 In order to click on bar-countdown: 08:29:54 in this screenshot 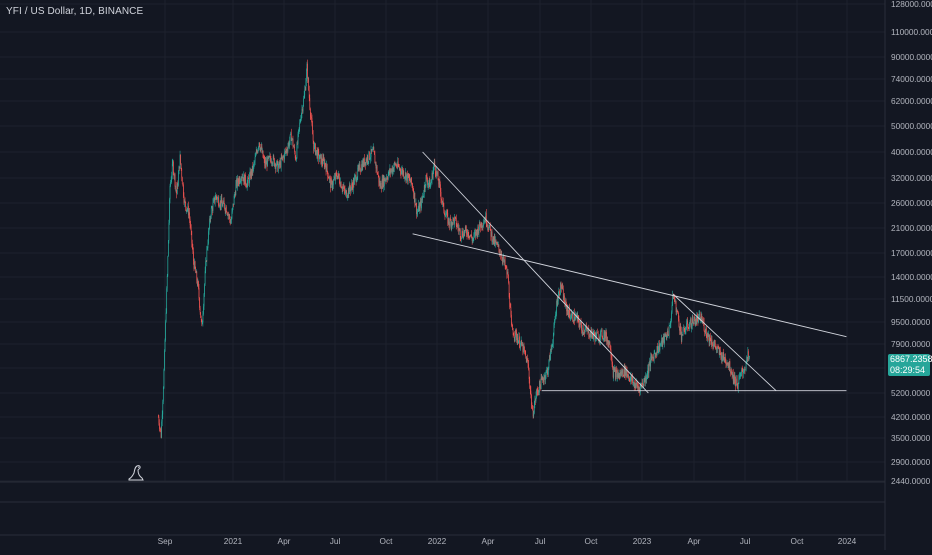, I will do `click(908, 370)`.